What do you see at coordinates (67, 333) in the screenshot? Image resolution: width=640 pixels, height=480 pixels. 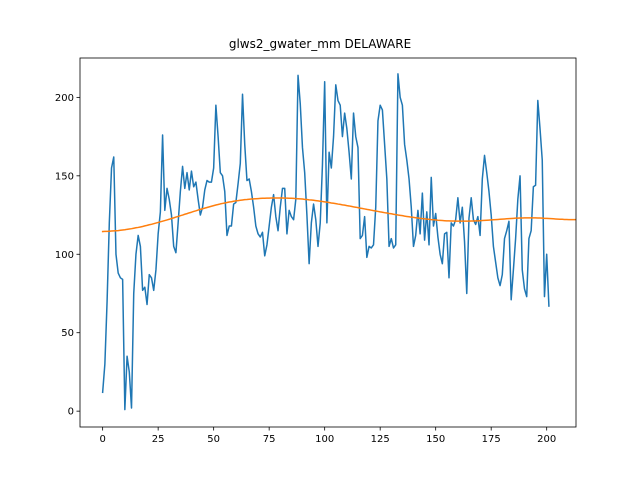 I see `y-tick-label: 50` at bounding box center [67, 333].